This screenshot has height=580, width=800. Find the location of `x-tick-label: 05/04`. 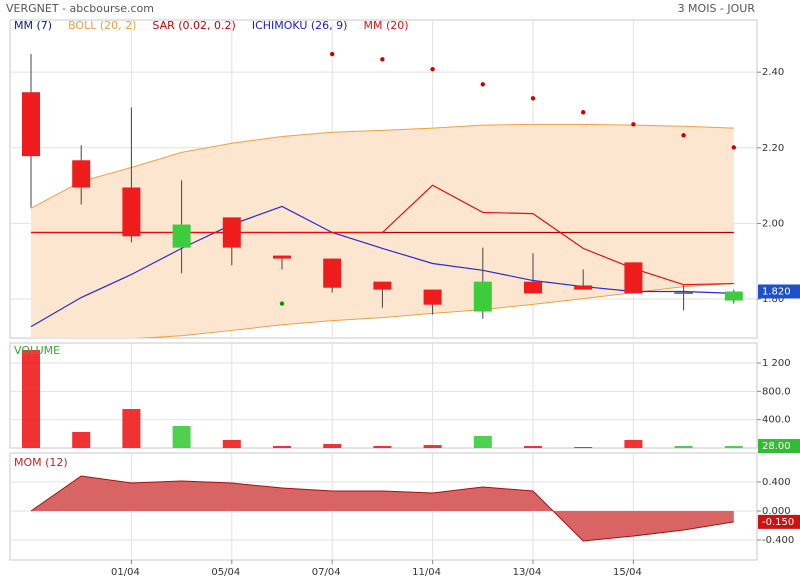

x-tick-label: 05/04 is located at coordinates (225, 572).